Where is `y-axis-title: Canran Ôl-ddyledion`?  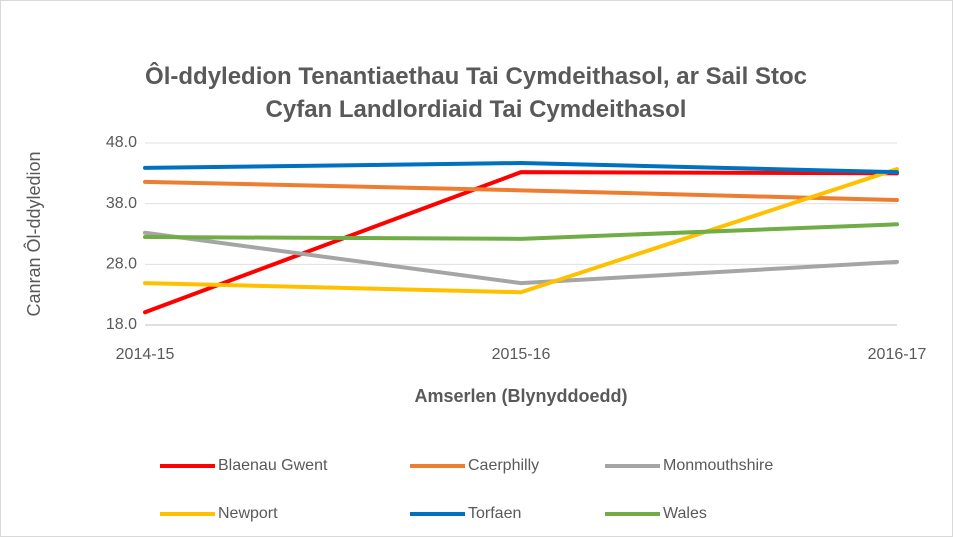
y-axis-title: Canran Ôl-ddyledion is located at coordinates (33, 233).